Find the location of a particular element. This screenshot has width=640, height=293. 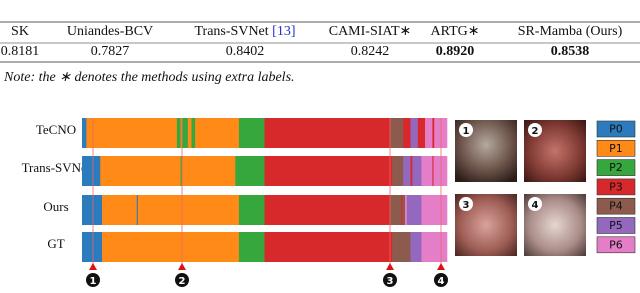

column-header: SR-Mamba (Ours) is located at coordinates (570, 31).